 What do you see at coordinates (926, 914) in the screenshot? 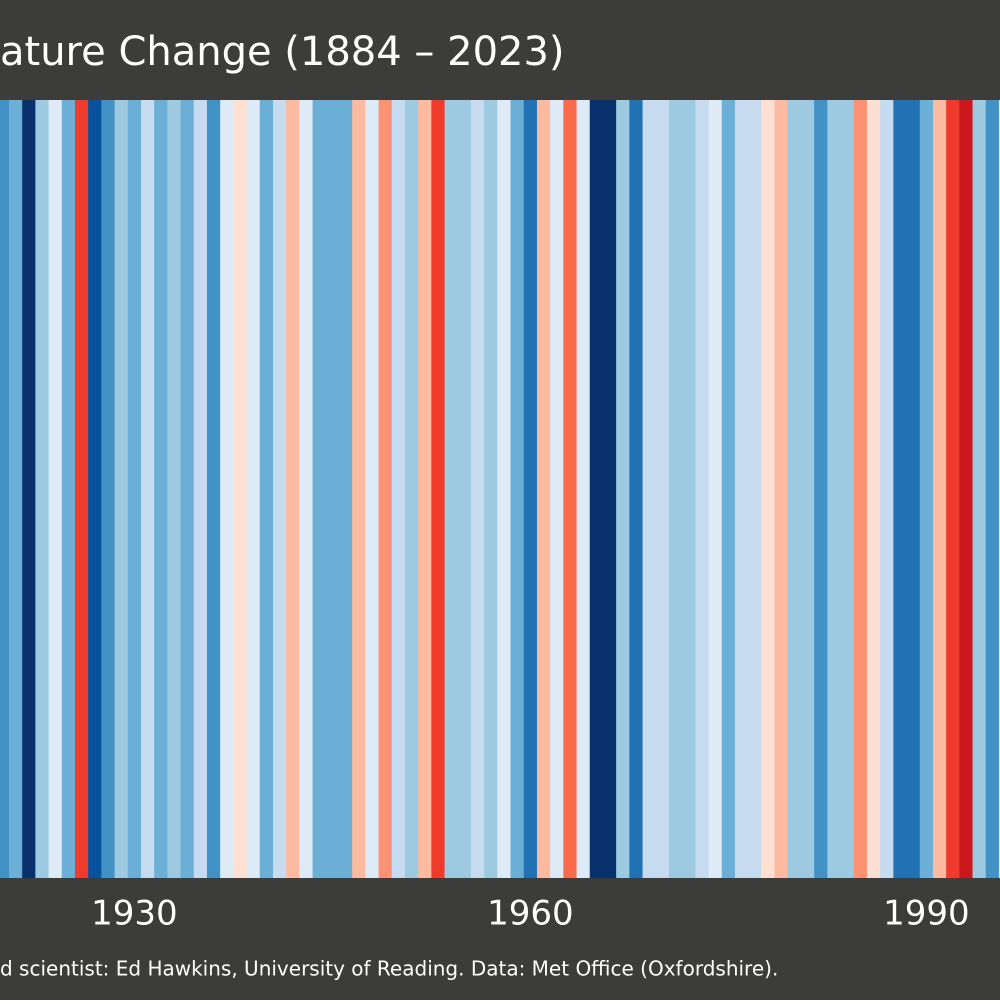
I see `x-tick-label: 1990` at bounding box center [926, 914].